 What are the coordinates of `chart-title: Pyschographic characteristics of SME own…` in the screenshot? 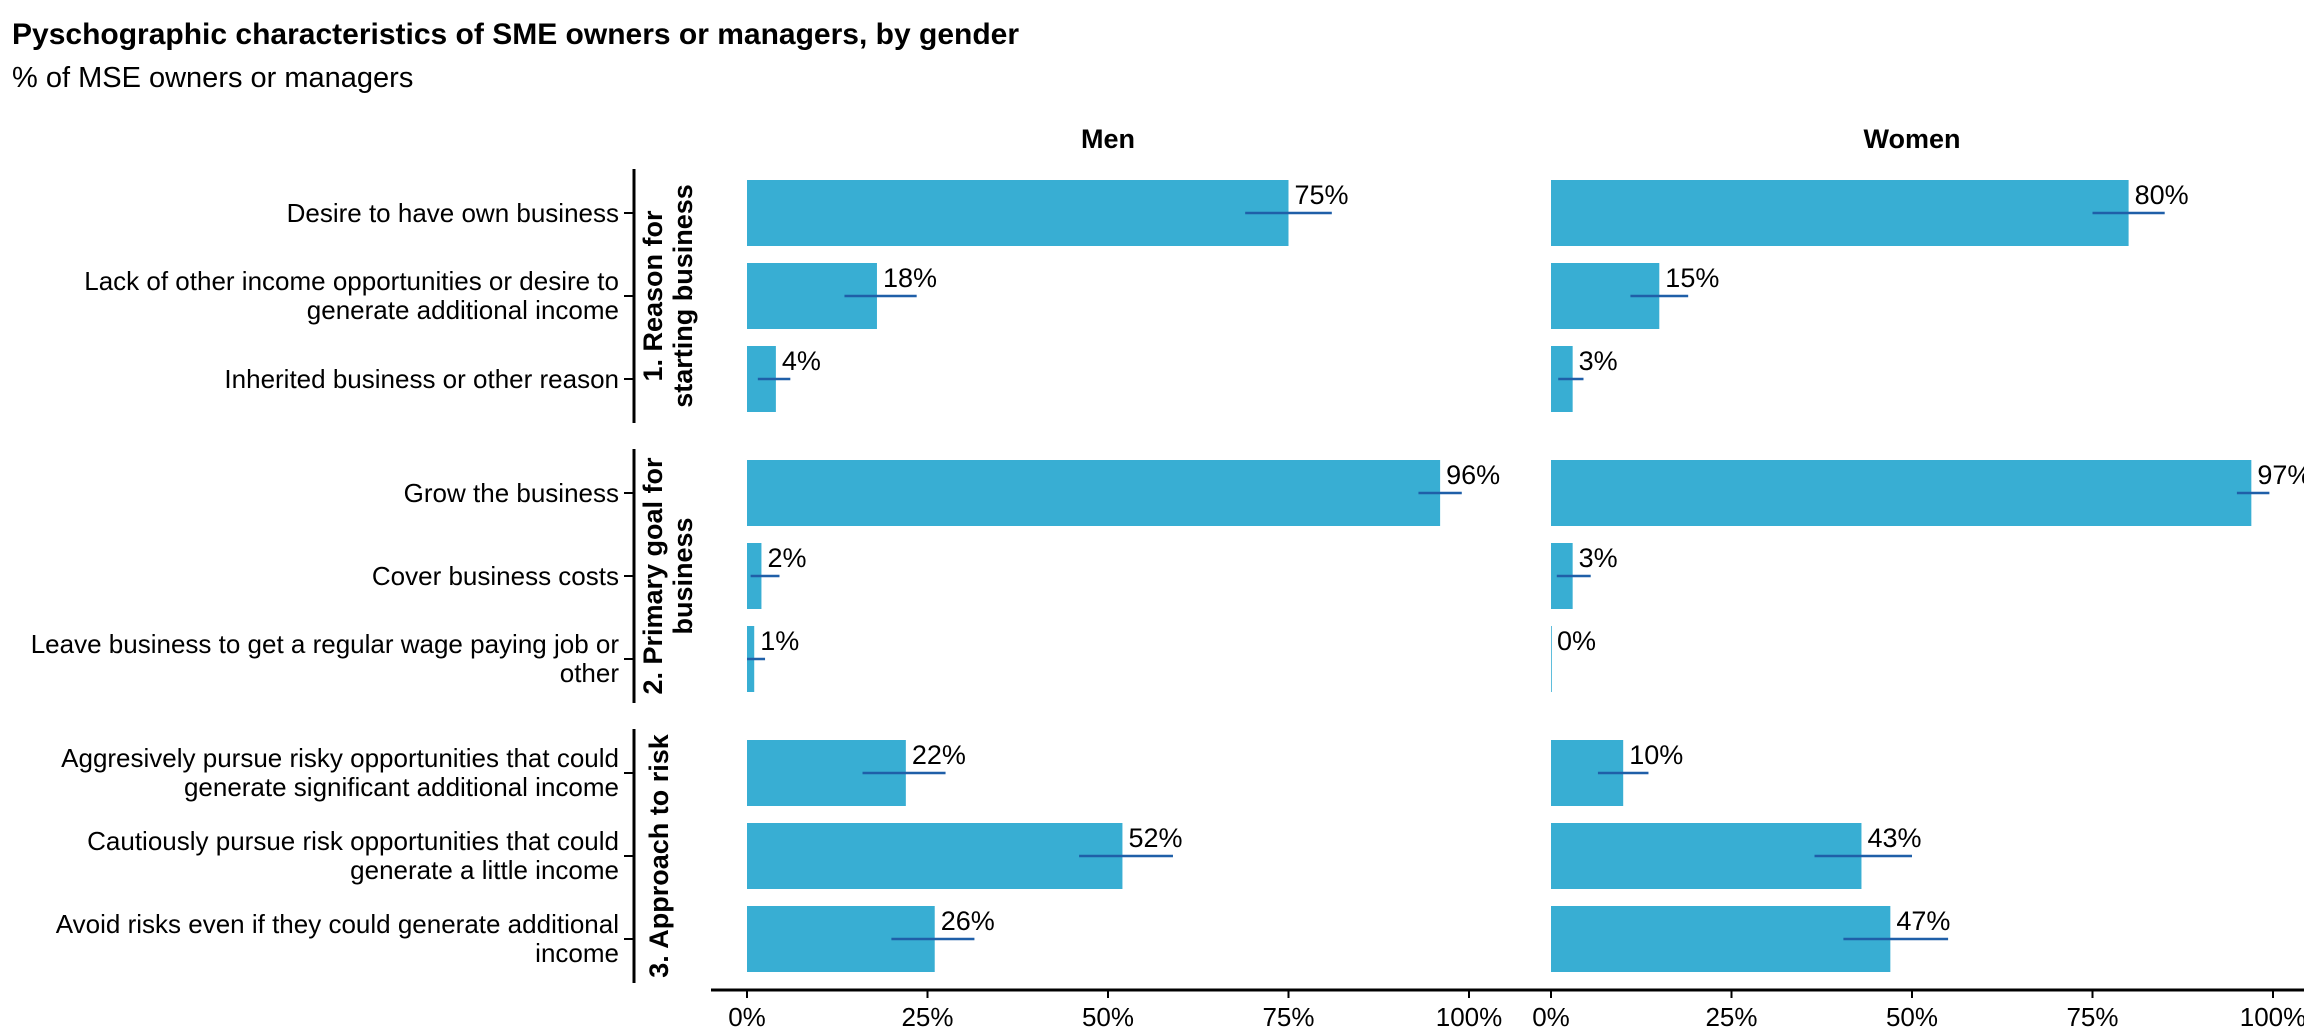 It's located at (516, 34).